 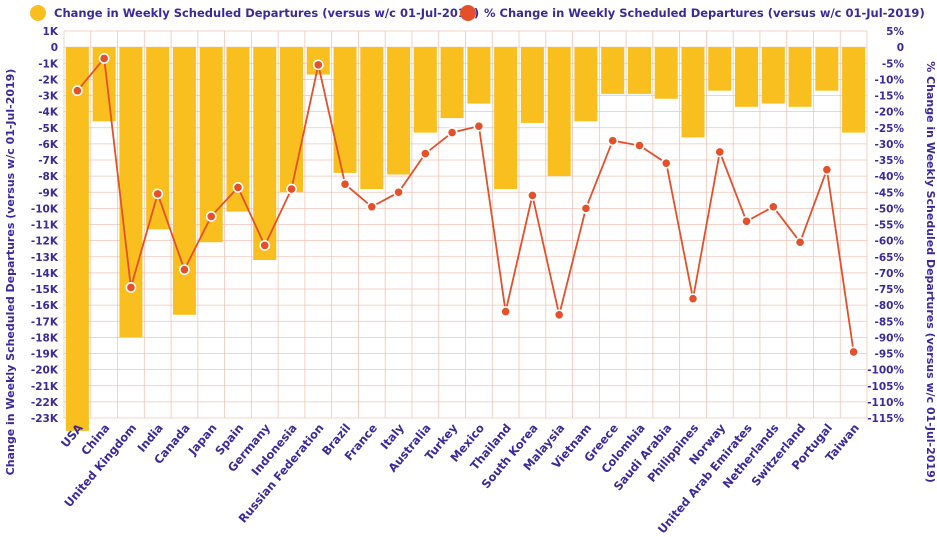 I want to click on point-greece, so click(x=613, y=141).